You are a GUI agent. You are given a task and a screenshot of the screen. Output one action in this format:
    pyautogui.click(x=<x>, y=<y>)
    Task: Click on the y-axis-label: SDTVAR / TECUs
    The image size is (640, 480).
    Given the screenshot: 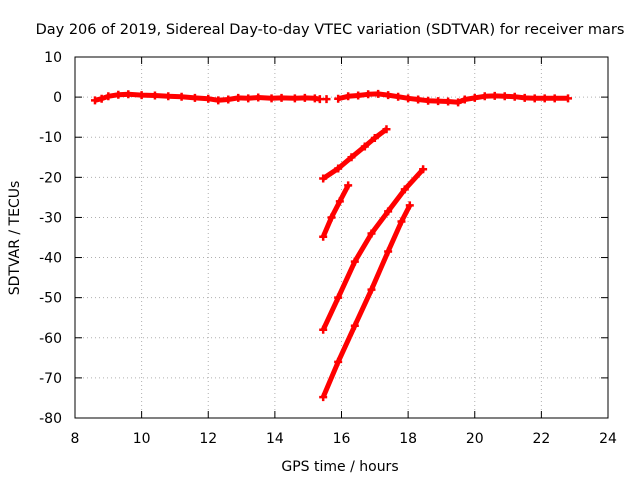 What is the action you would take?
    pyautogui.click(x=15, y=238)
    